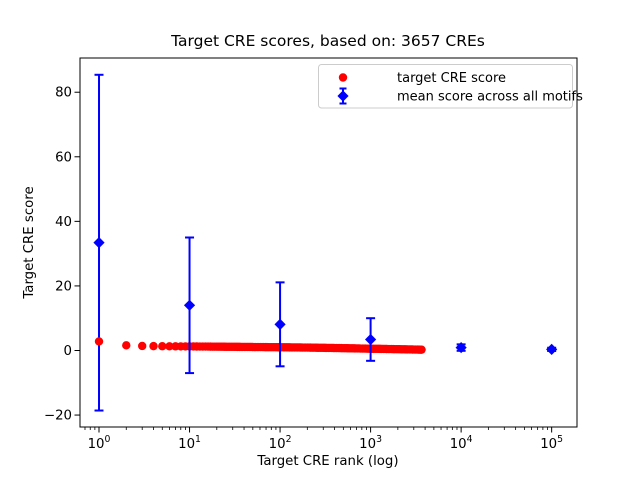 This screenshot has width=640, height=484. Describe the element at coordinates (490, 97) in the screenshot. I see `legend-label-mean: mean score across all motifs` at that location.